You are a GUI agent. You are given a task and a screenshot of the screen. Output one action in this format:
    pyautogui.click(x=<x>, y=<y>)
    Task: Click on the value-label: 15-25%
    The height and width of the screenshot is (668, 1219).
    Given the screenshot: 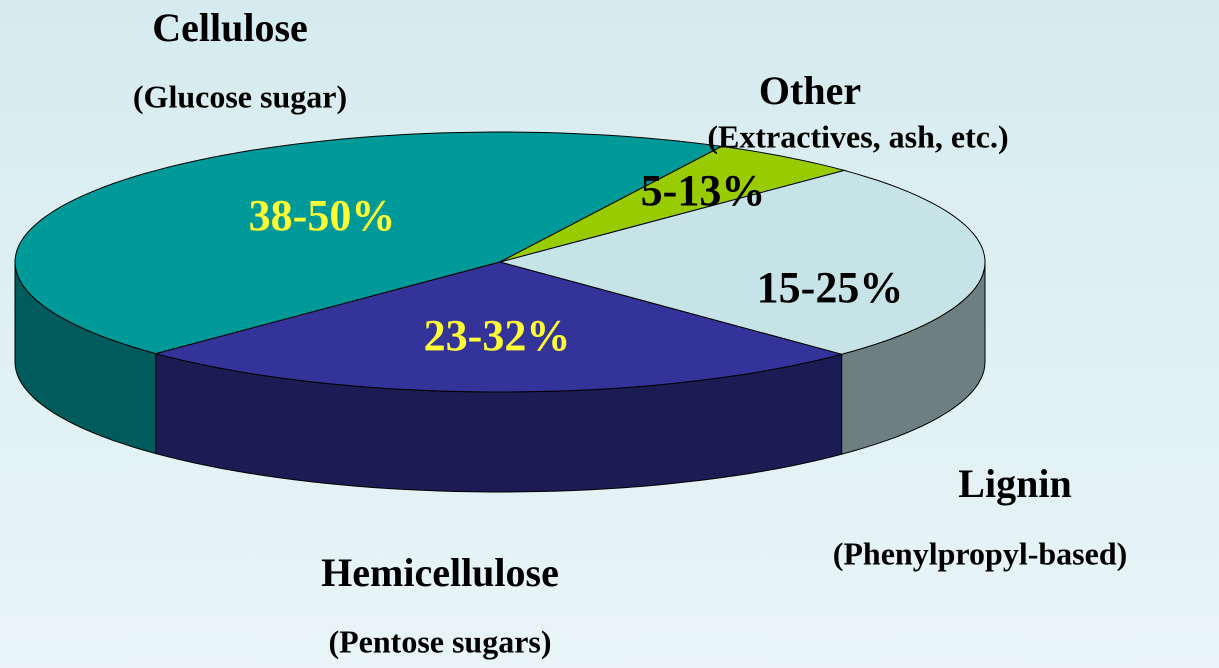 What is the action you would take?
    pyautogui.click(x=830, y=287)
    